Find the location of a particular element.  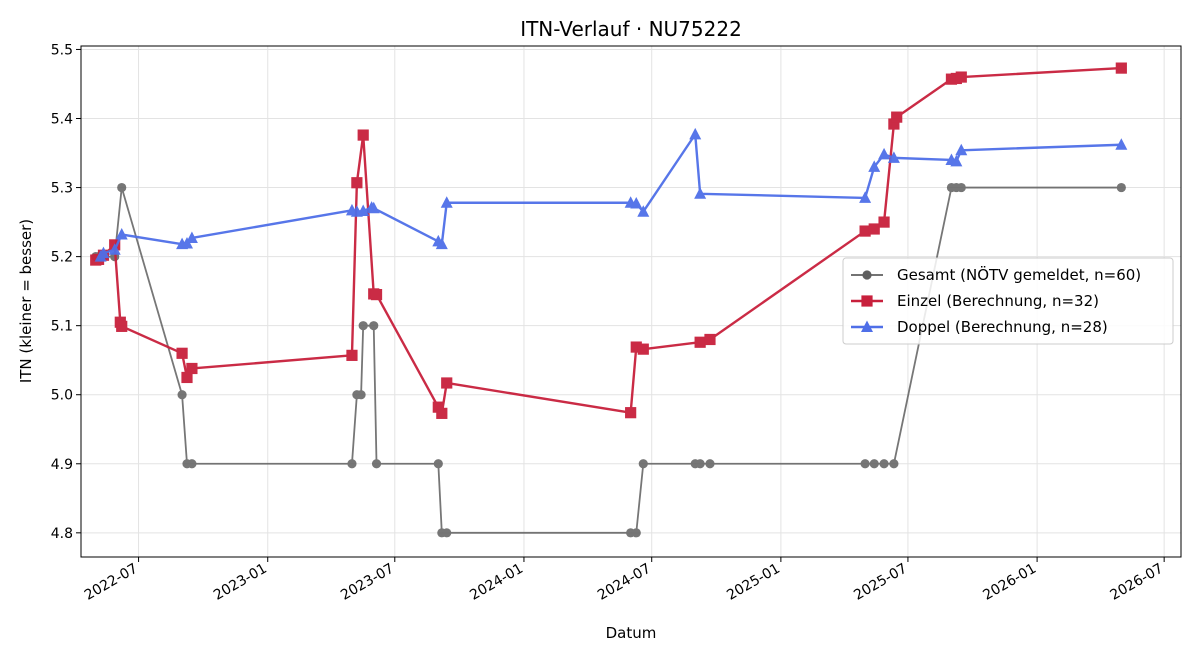

legend-item: Gesamt (NÖTV gemeldet, n=60) is located at coordinates (996, 274).